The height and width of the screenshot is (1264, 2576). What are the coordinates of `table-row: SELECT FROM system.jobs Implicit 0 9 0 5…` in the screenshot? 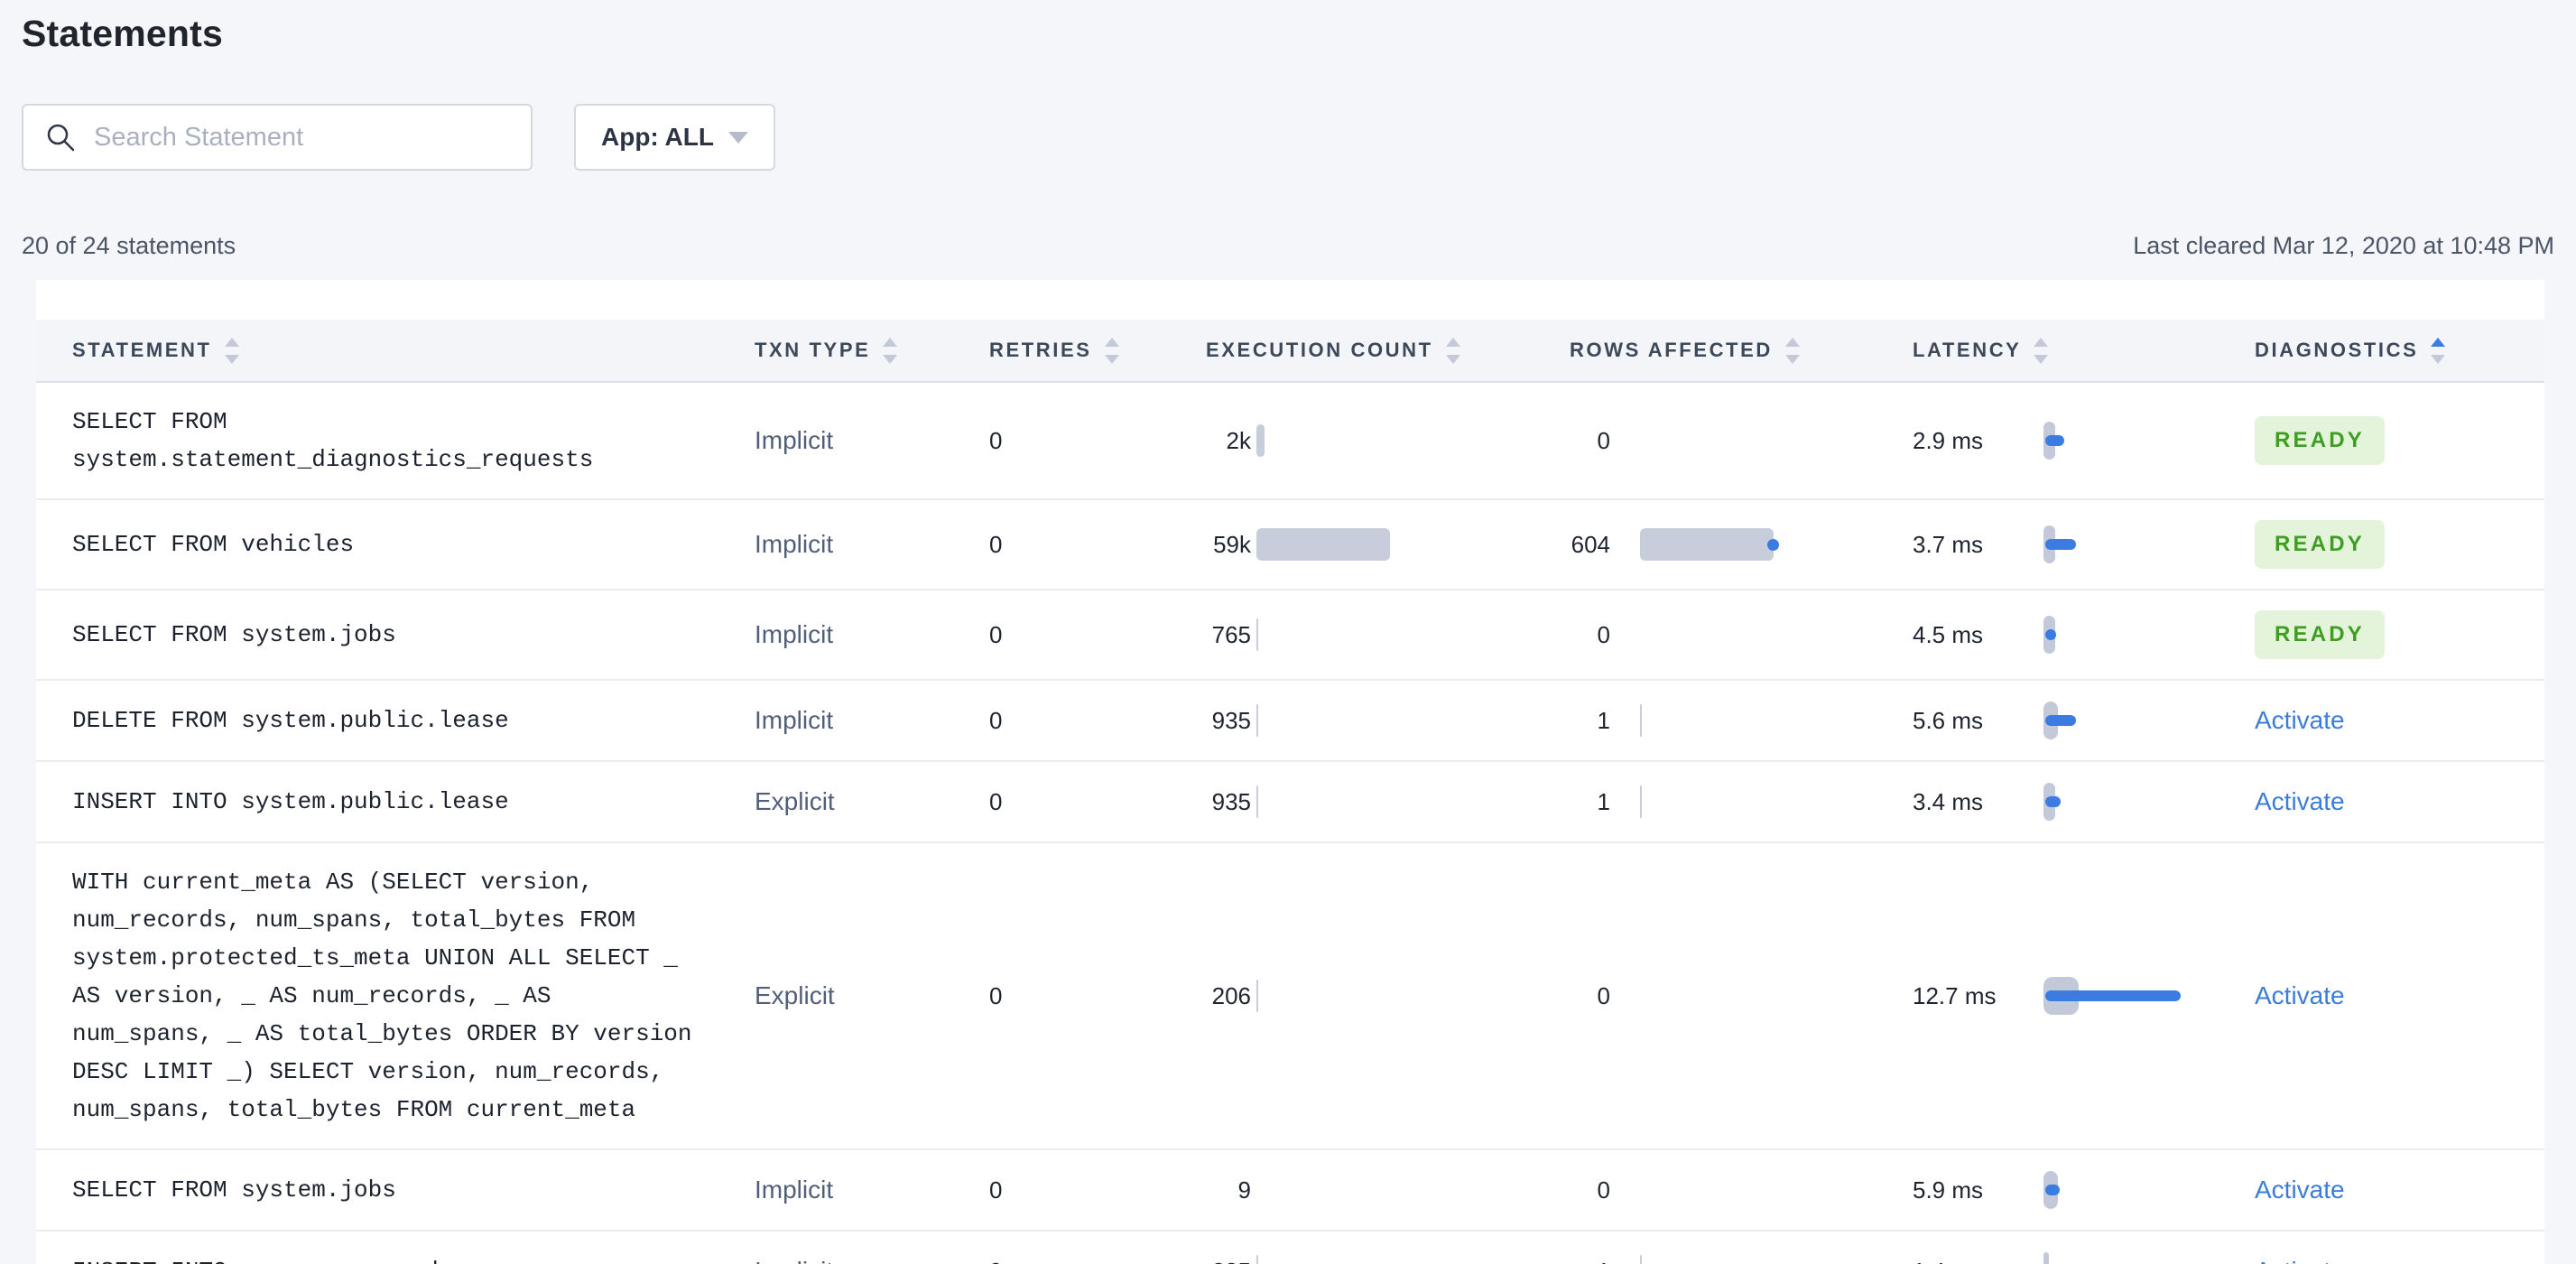 It's located at (1290, 1190).